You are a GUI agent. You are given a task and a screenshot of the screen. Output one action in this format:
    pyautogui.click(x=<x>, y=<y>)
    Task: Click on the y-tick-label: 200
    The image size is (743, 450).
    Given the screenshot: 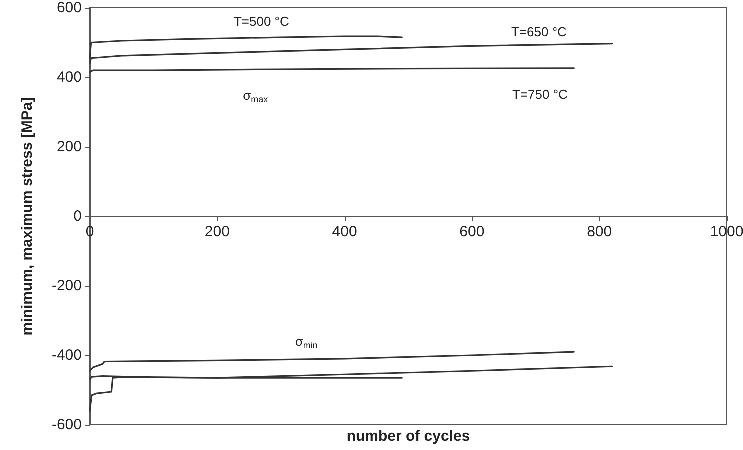 What is the action you would take?
    pyautogui.click(x=69, y=147)
    